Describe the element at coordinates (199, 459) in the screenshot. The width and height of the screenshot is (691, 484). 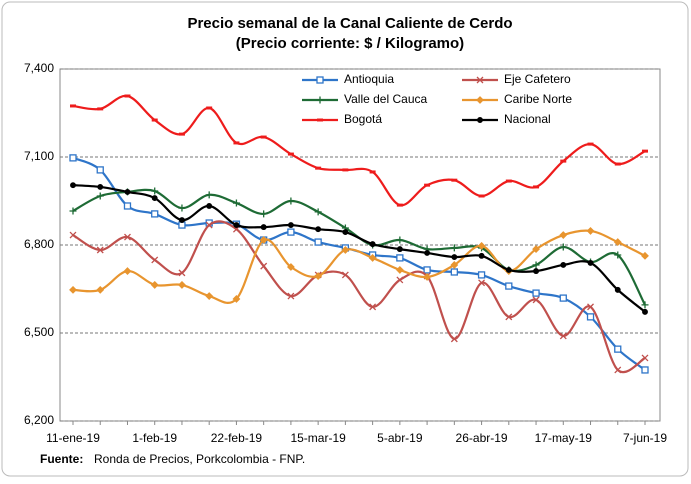
I see `source: Ronda de Precios, Porkcolombia - FNP.` at that location.